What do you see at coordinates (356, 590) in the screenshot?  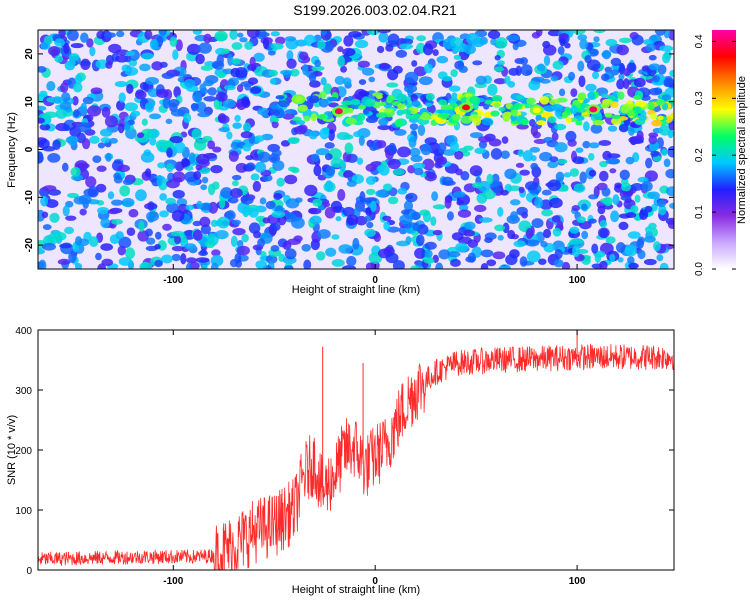 I see `snr-x-axis-label: Height of straight line (km)` at bounding box center [356, 590].